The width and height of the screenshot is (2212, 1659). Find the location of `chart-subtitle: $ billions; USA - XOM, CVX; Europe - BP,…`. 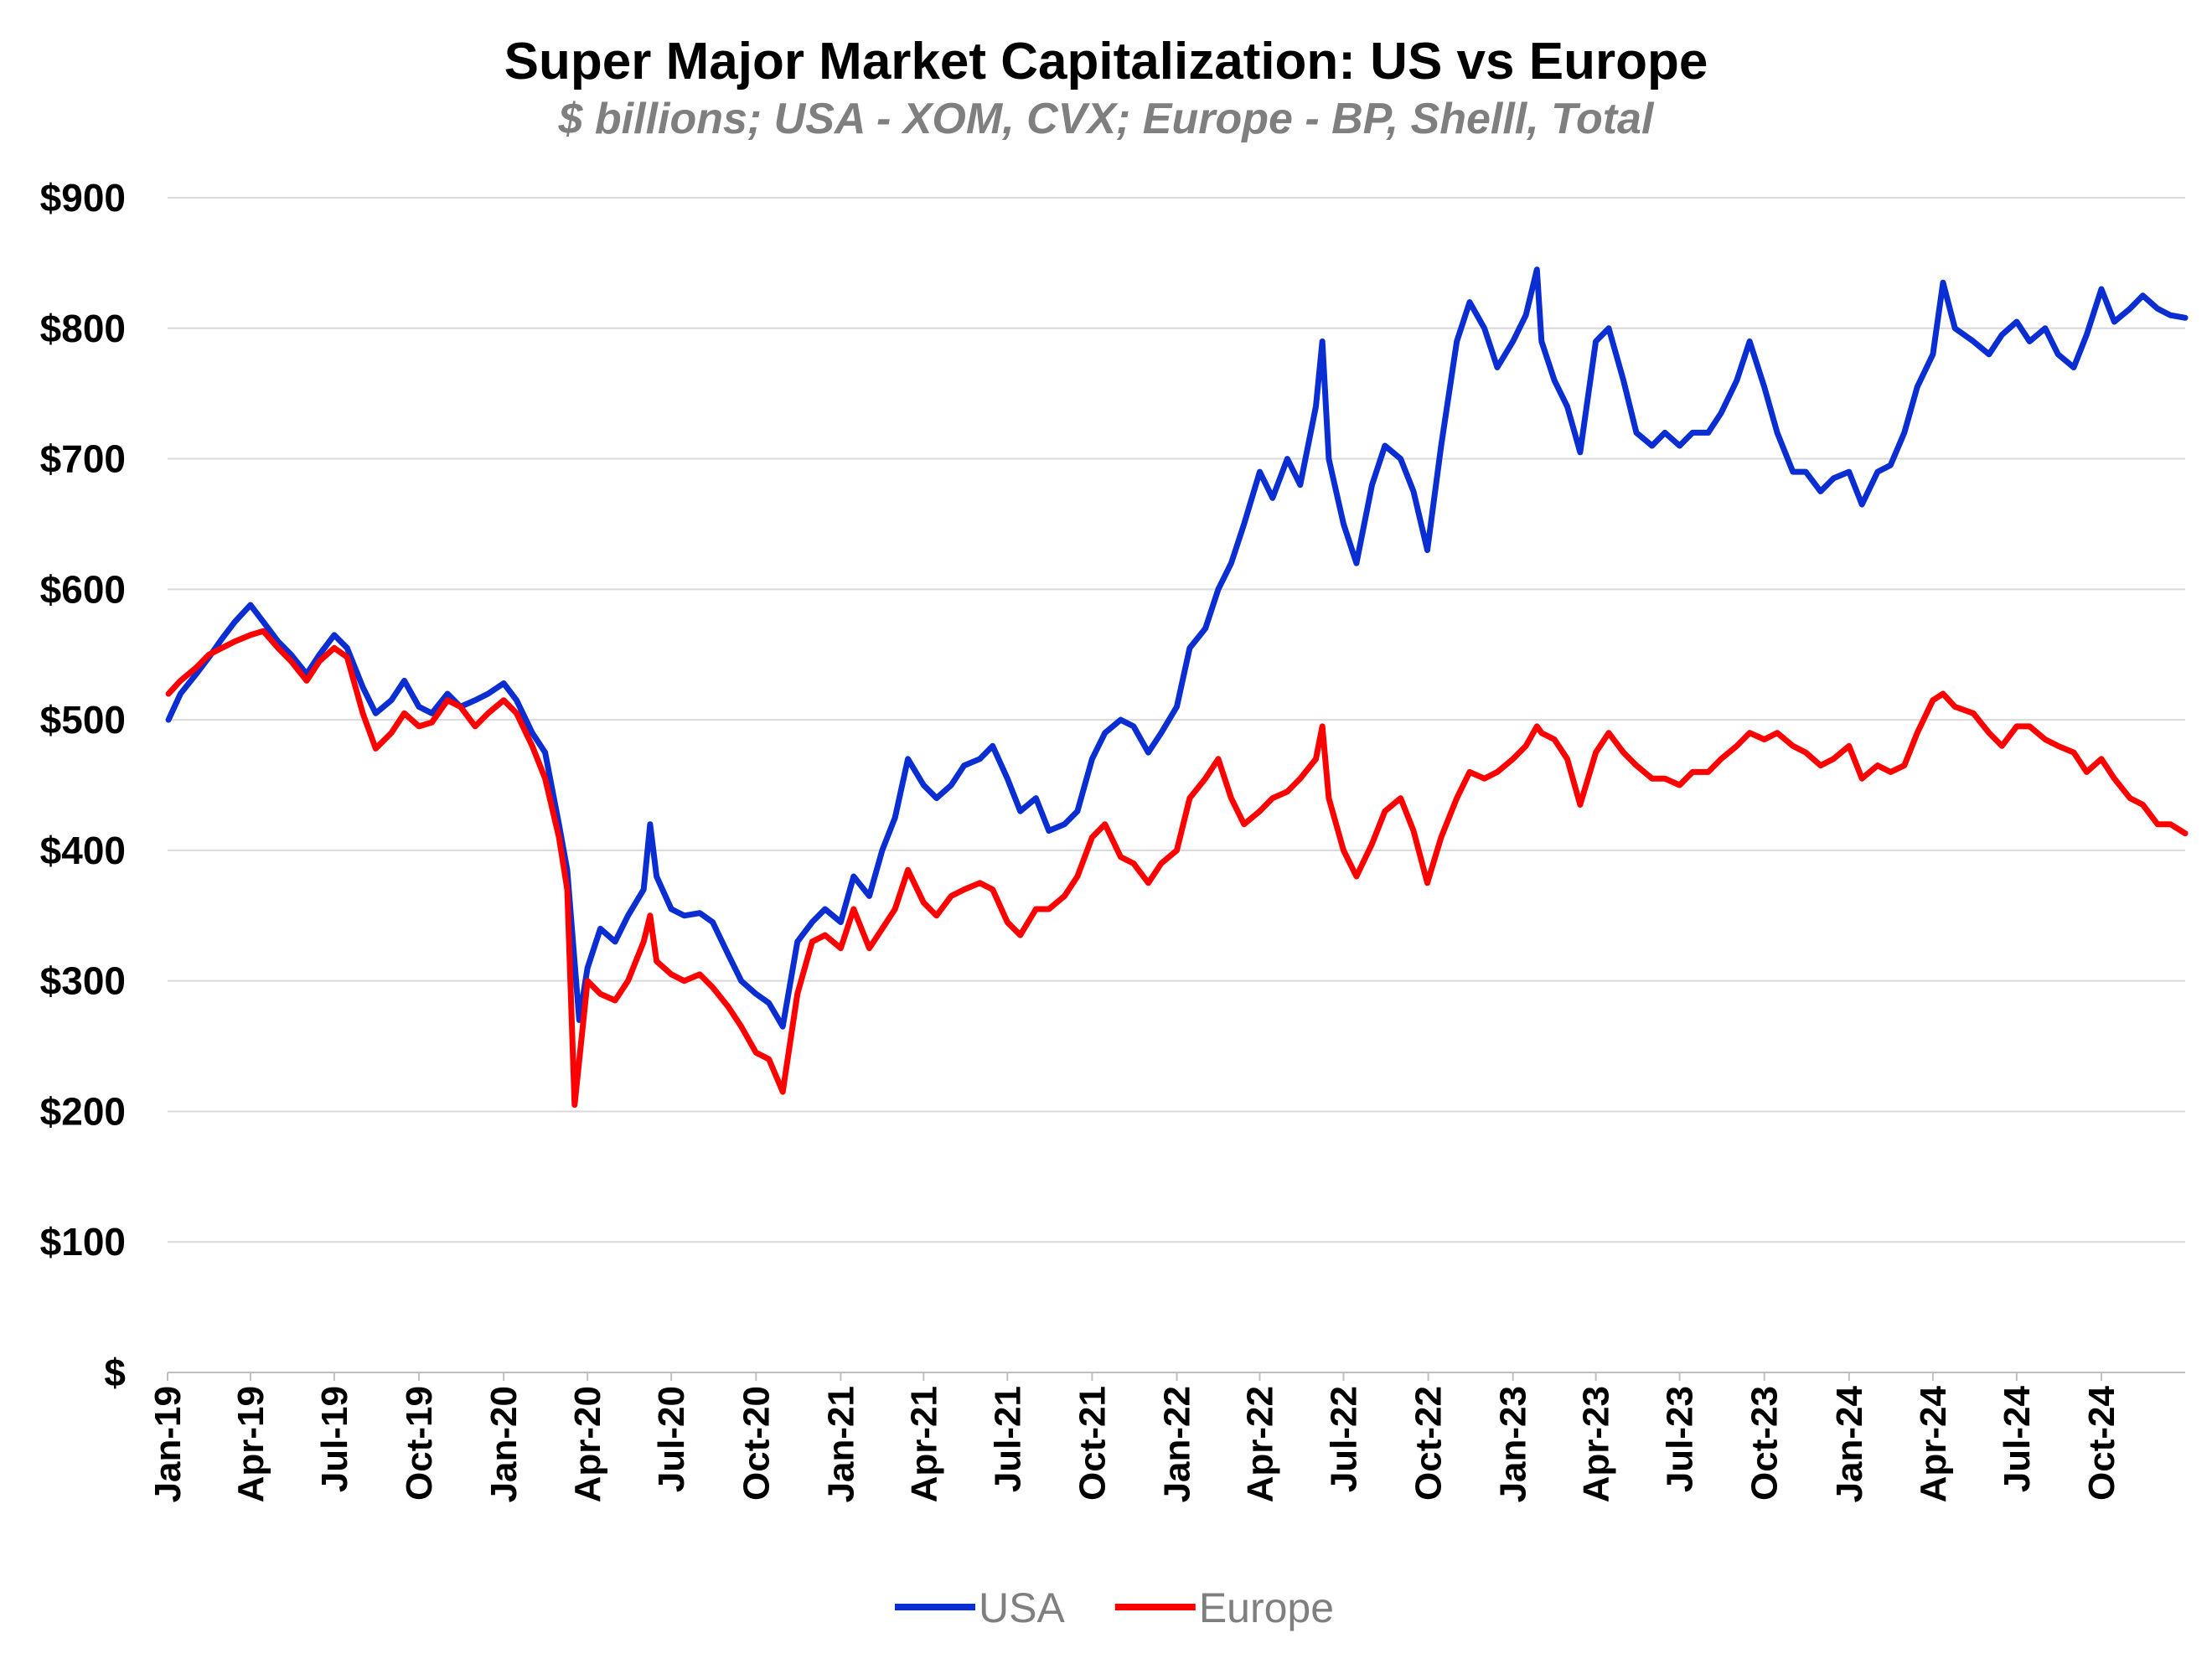

chart-subtitle: $ billions; USA - XOM, CVX; Europe - BP,… is located at coordinates (1106, 119).